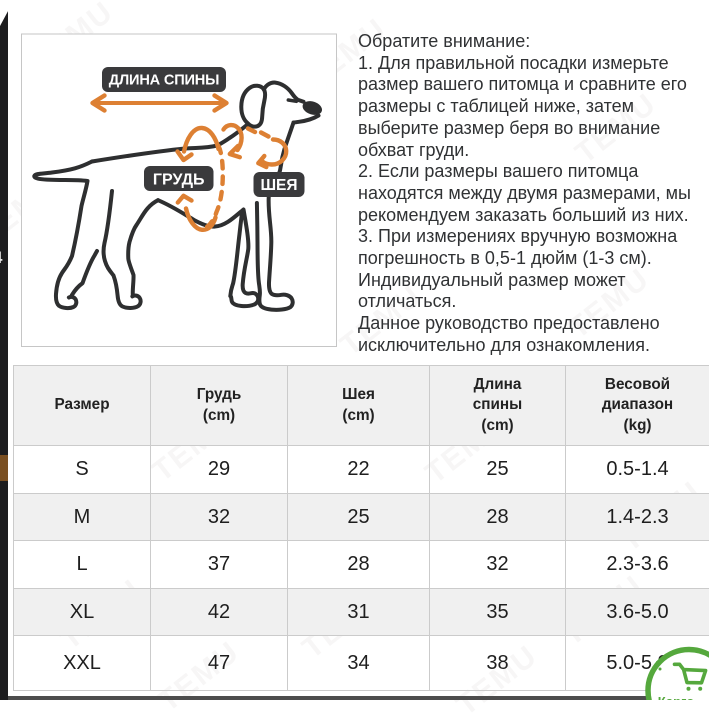 Image resolution: width=709 pixels, height=723 pixels. Describe the element at coordinates (278, 185) in the screenshot. I see `svg-text: ШЕЯ` at that location.